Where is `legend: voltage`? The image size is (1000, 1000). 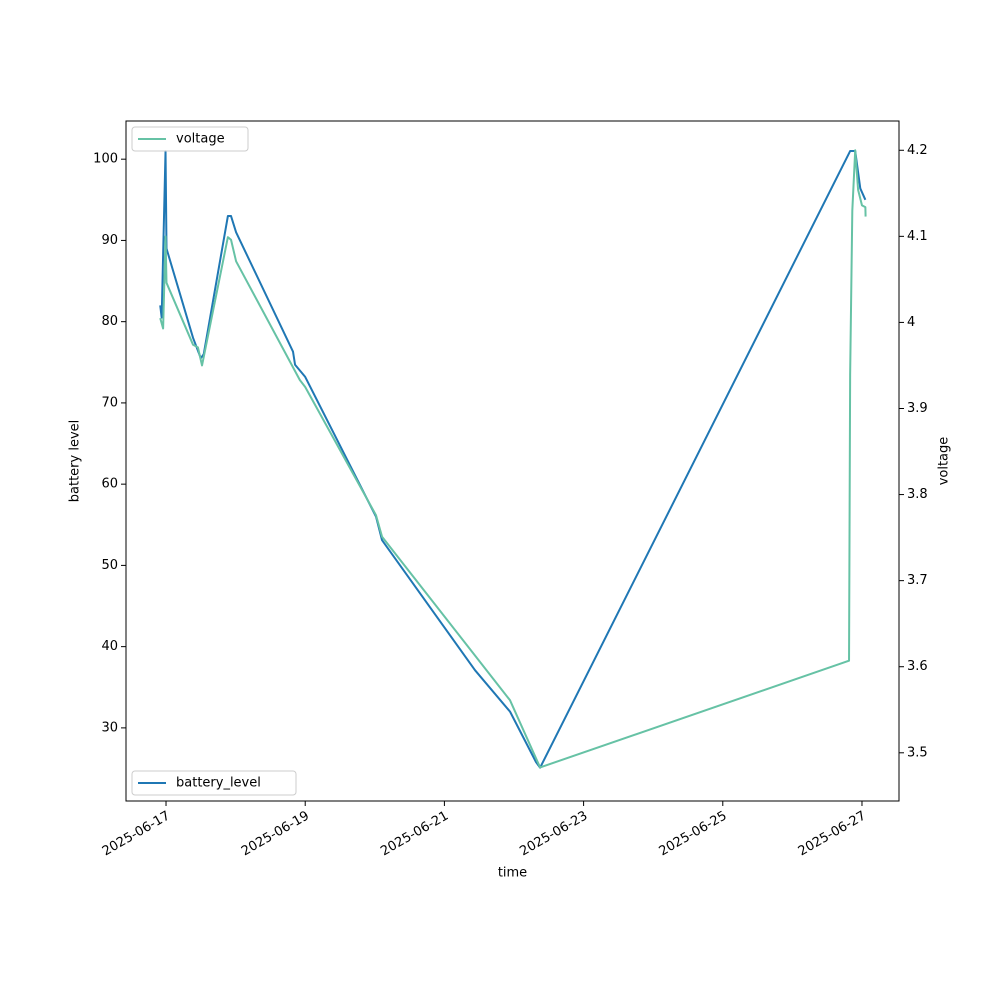 legend: voltage is located at coordinates (190, 139).